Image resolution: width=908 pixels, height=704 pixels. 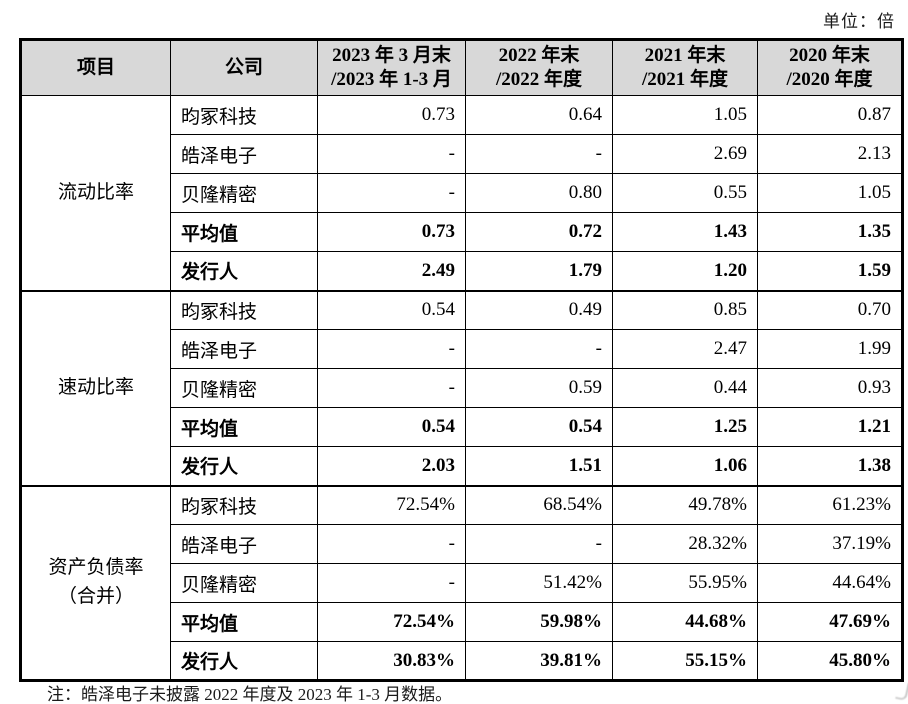 I want to click on table-row: 发行人 2.49 1.79 1.20 1.59, so click(x=462, y=271).